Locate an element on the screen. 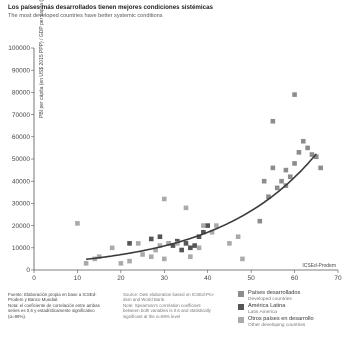 This screenshot has height=347, width=346. legend-item-latin-america: América Latina Latin America is located at coordinates (276, 309).